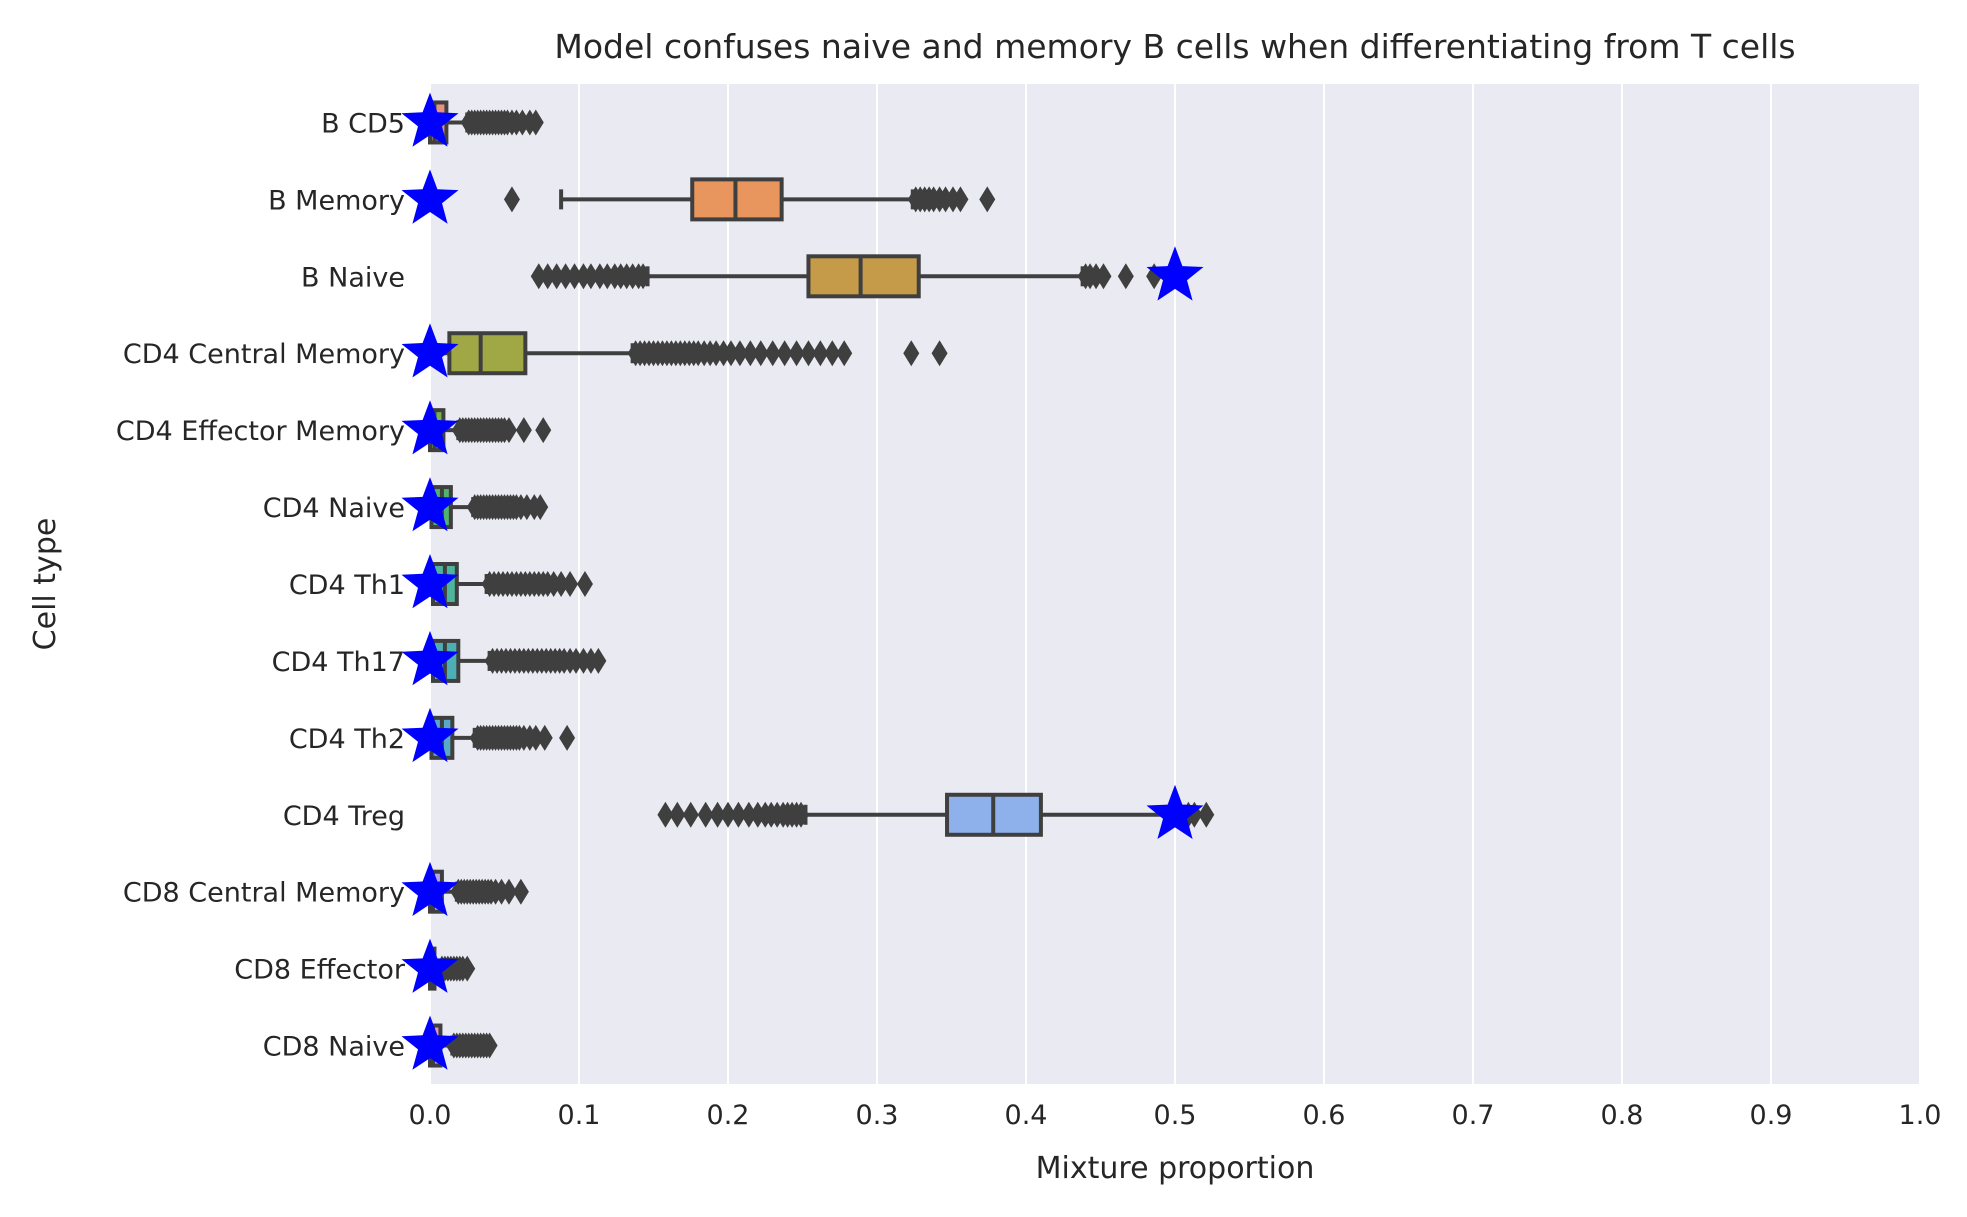 This screenshot has height=1217, width=1967. I want to click on box-plot-cd4-naive, so click(488, 507).